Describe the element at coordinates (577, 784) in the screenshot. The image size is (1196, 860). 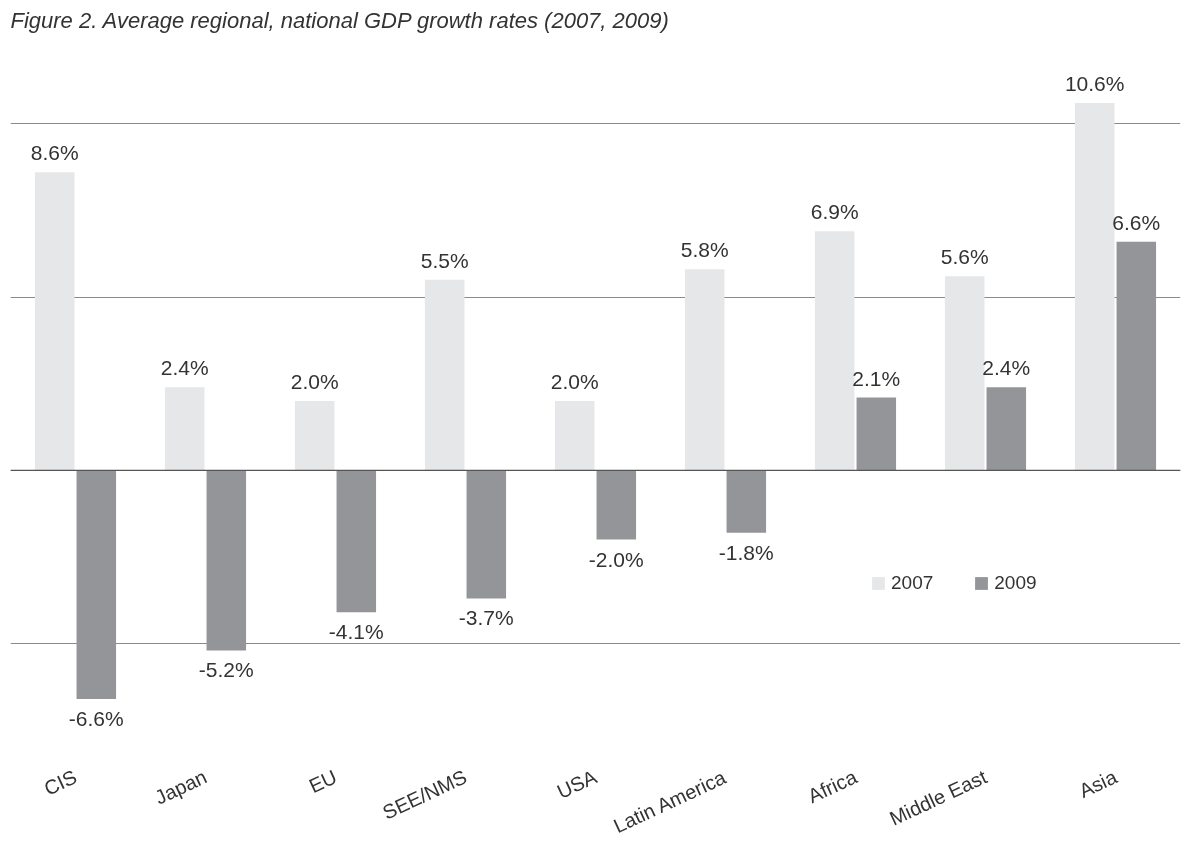
I see `x-tick-label: USA` at that location.